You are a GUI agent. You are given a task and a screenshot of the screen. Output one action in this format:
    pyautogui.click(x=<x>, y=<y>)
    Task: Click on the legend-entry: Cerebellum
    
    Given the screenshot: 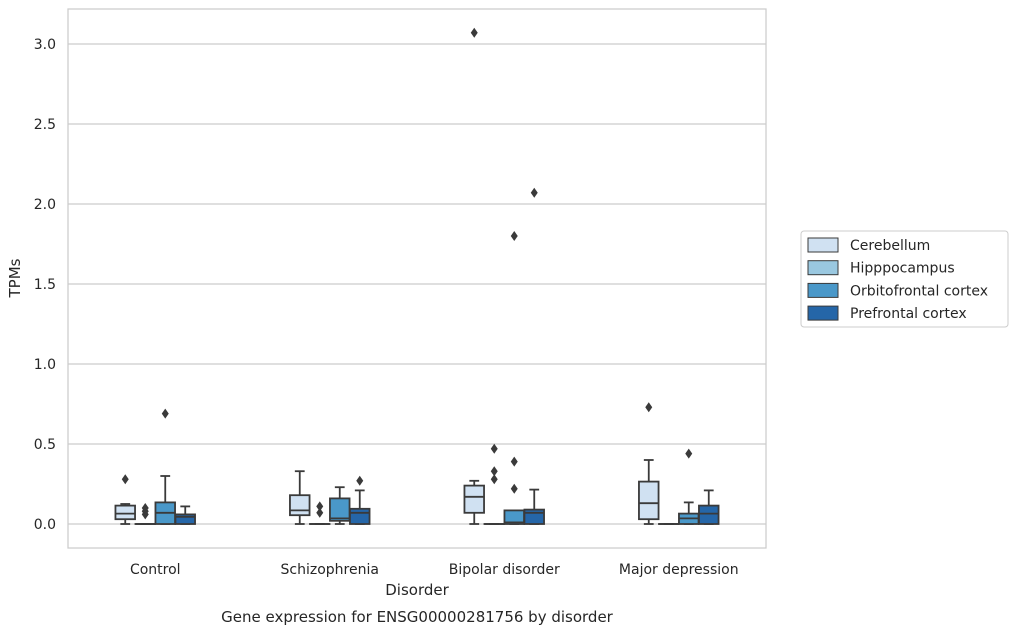 What is the action you would take?
    pyautogui.click(x=868, y=245)
    